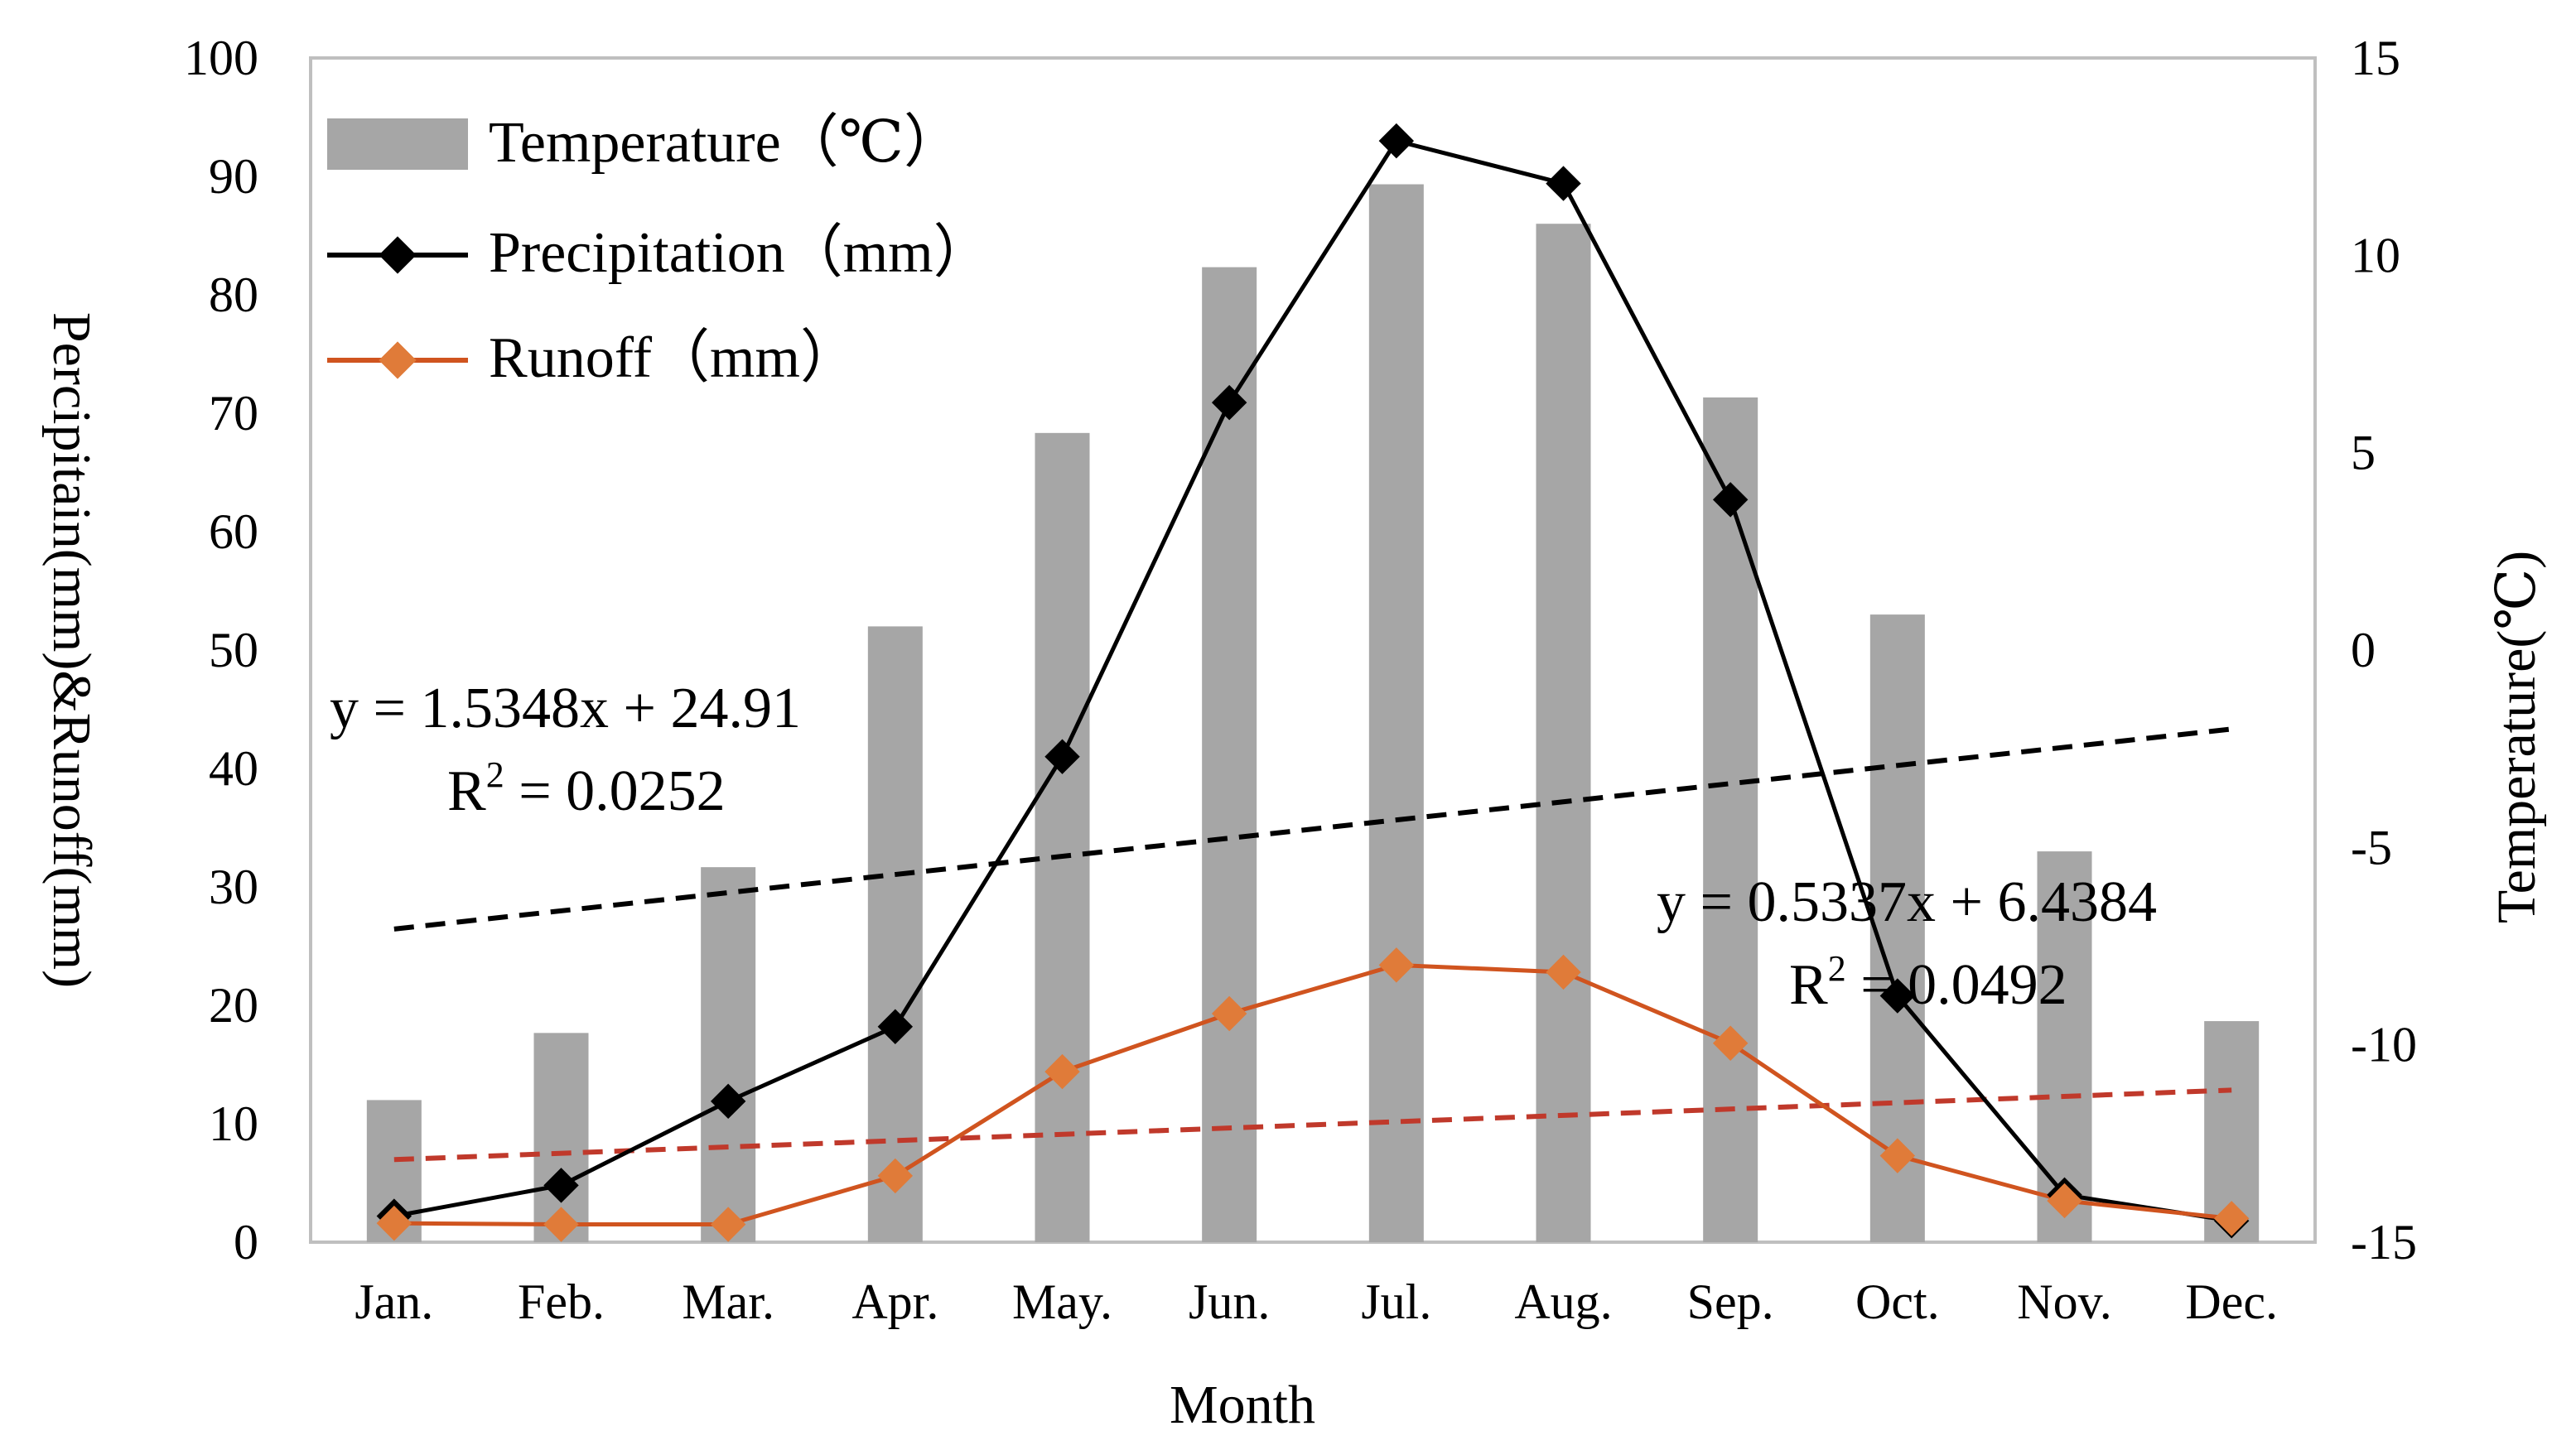  What do you see at coordinates (394, 1223) in the screenshot?
I see `runoff-mm-point-jan` at bounding box center [394, 1223].